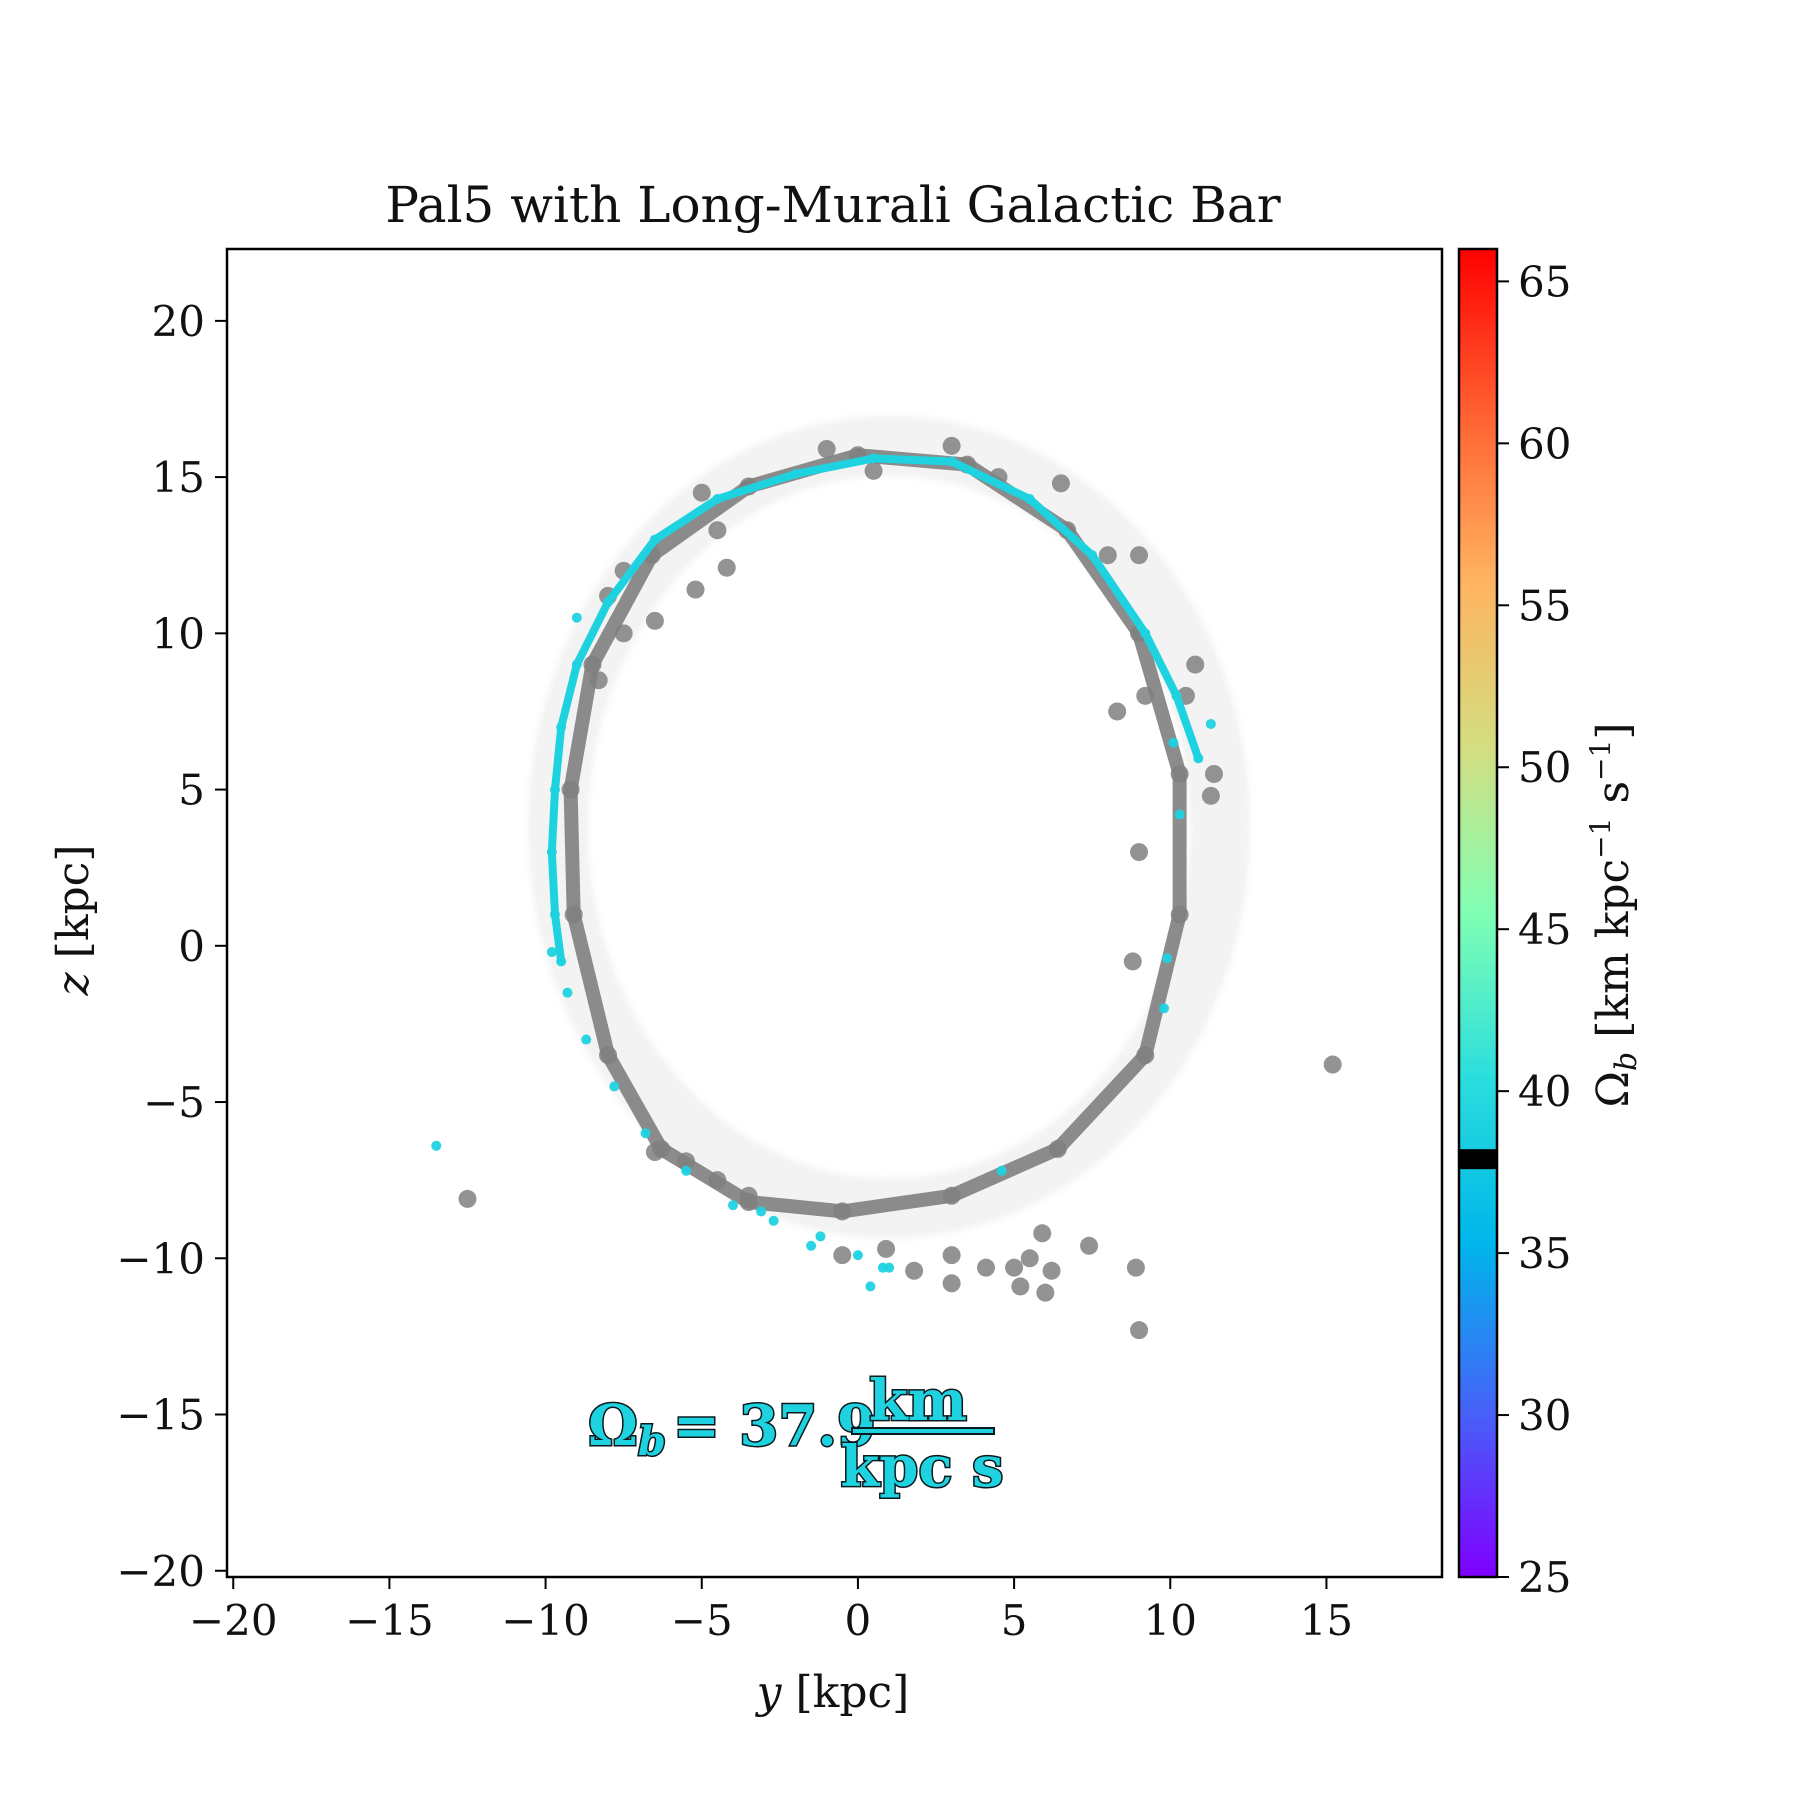  Describe the element at coordinates (771, 1611) in the screenshot. I see `x-axis-ticks: −20 −15 −10 −5 0 5 10 15` at that location.